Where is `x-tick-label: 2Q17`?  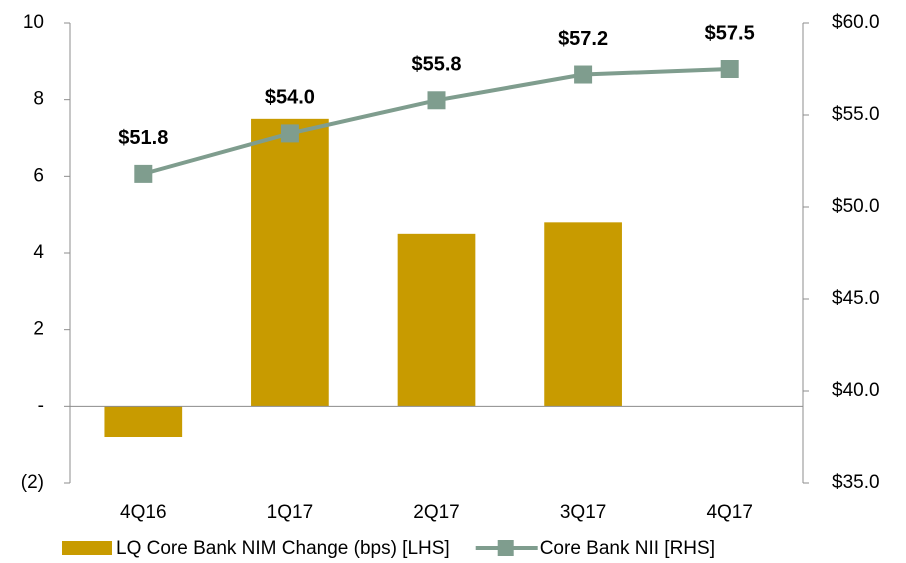 x-tick-label: 2Q17 is located at coordinates (436, 512).